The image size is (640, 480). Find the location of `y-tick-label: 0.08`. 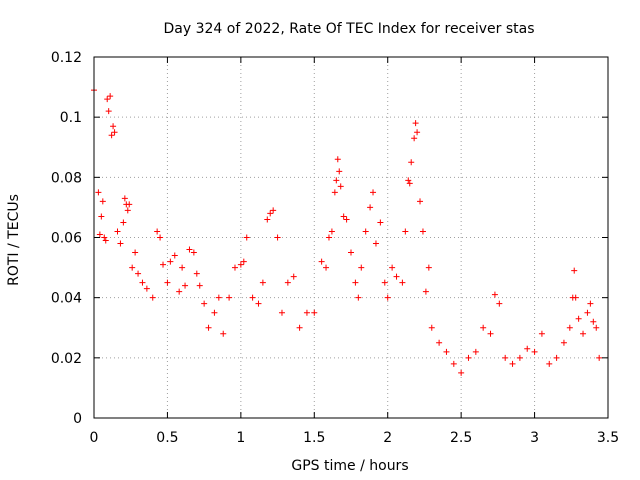

y-tick-label: 0.08 is located at coordinates (66, 178).